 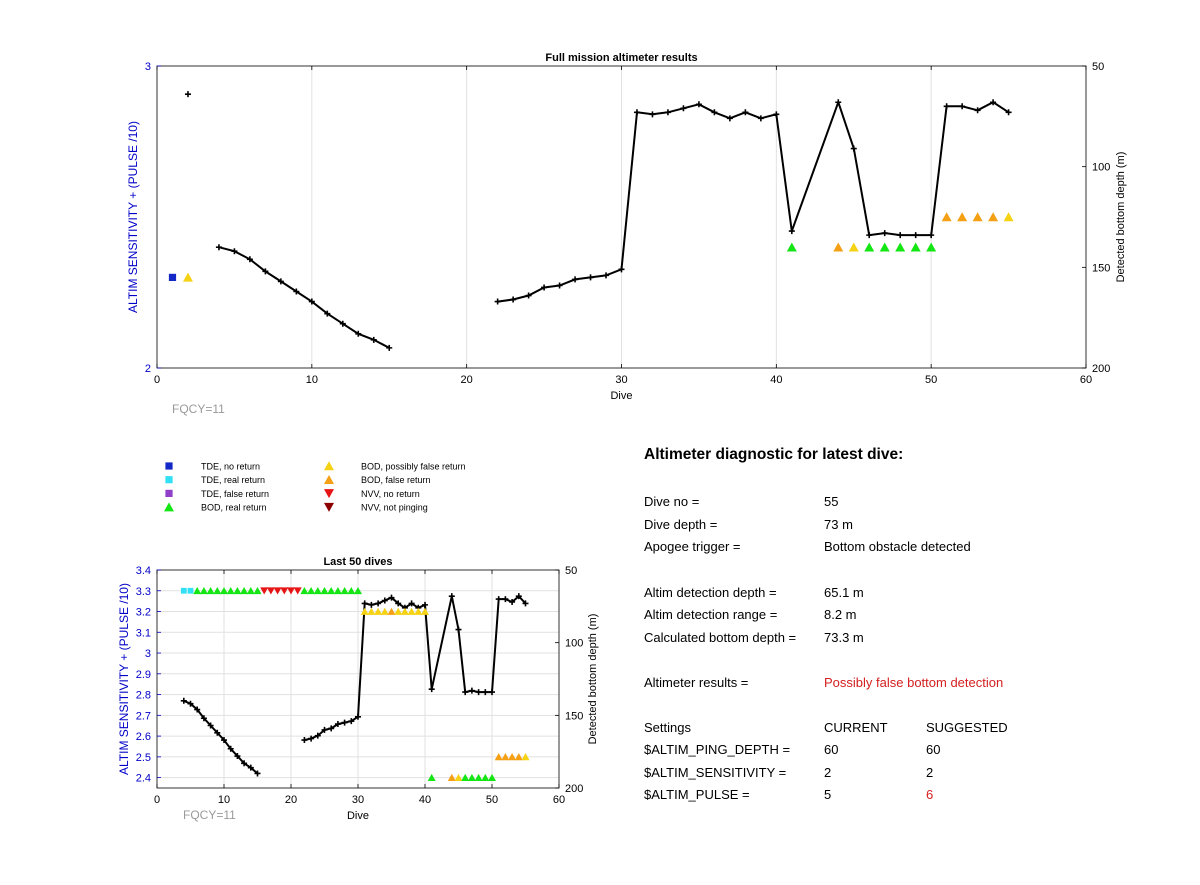 I want to click on setting-suggested: 2, so click(x=930, y=772).